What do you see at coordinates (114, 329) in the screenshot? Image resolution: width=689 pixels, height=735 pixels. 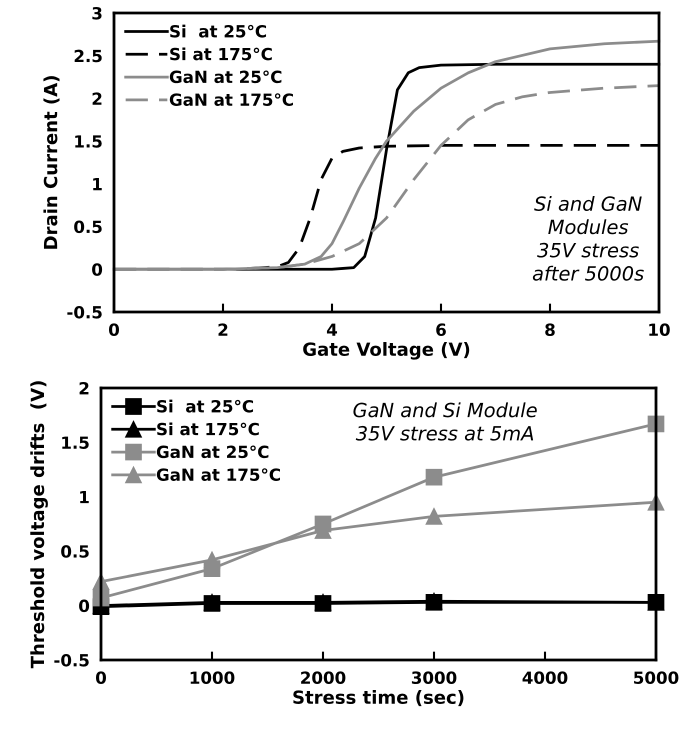 I see `x-tick-label: 0` at bounding box center [114, 329].